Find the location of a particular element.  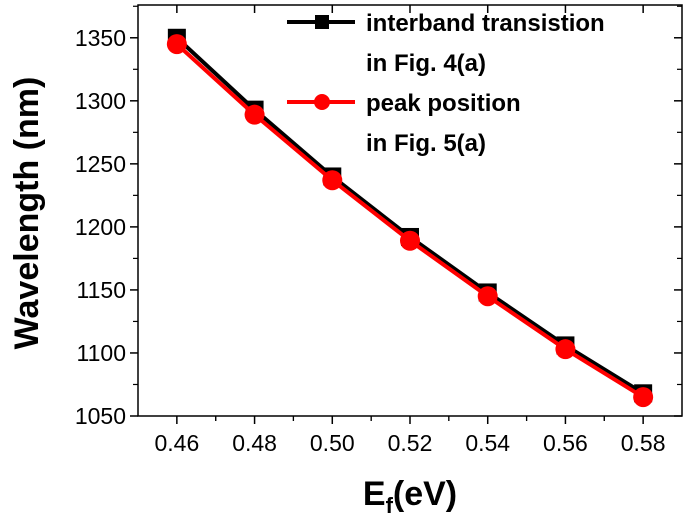

x-tick-label: 0.46 is located at coordinates (176, 443).